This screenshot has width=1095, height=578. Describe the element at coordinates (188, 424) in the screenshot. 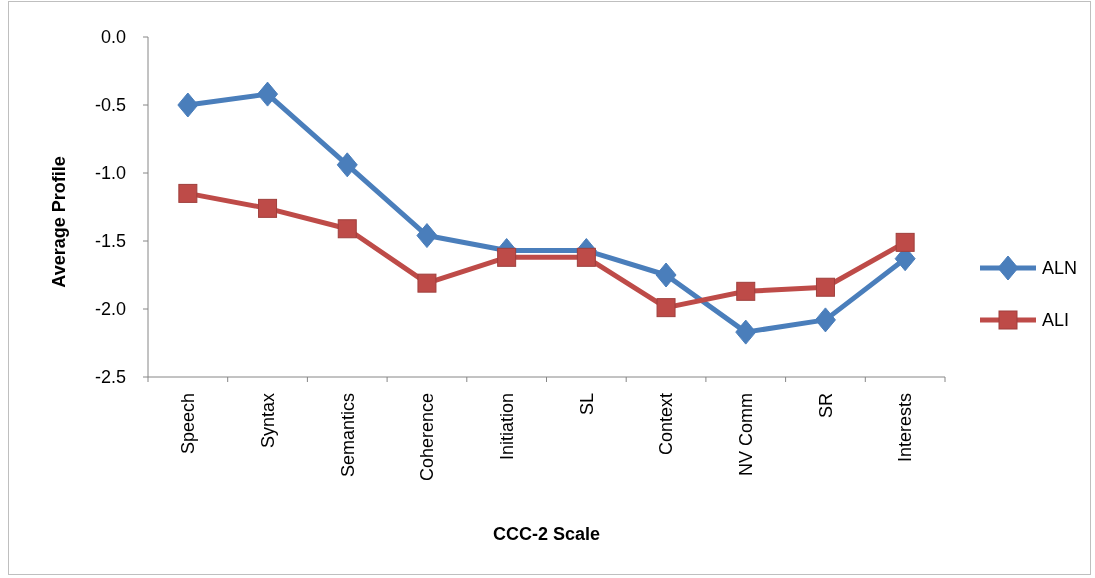

I see `x-tick-label: Speech` at that location.